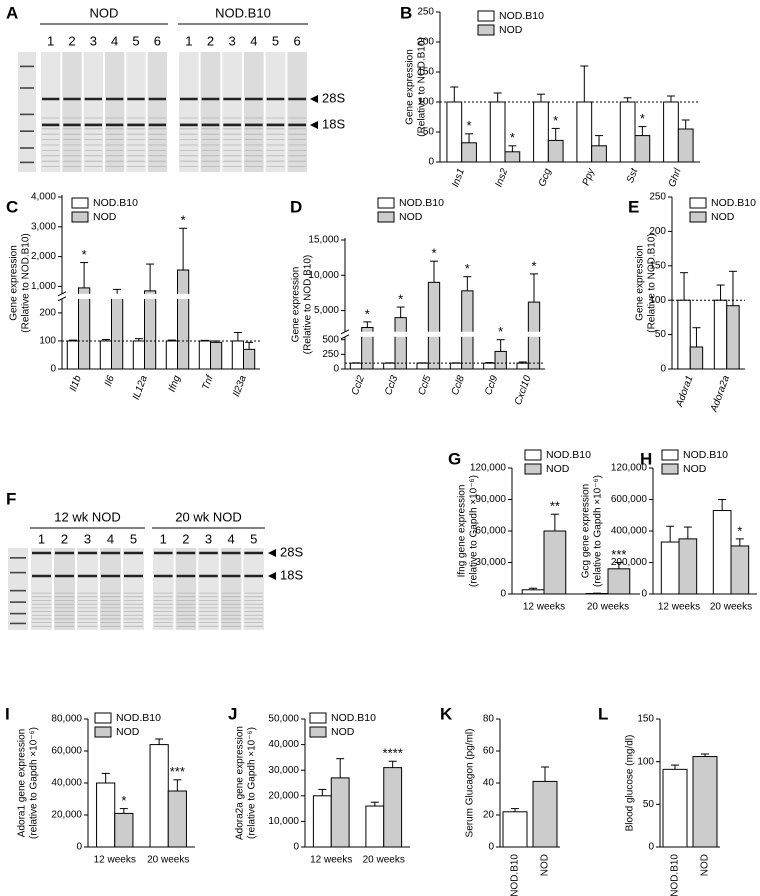 The height and width of the screenshot is (896, 760). I want to click on y-tick-label: 40, so click(489, 783).